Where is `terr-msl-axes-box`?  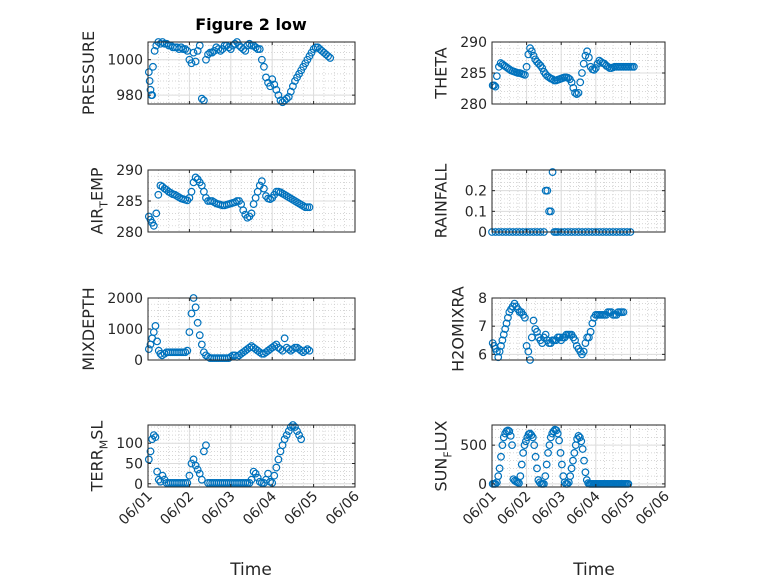
terr-msl-axes-box is located at coordinates (251, 456).